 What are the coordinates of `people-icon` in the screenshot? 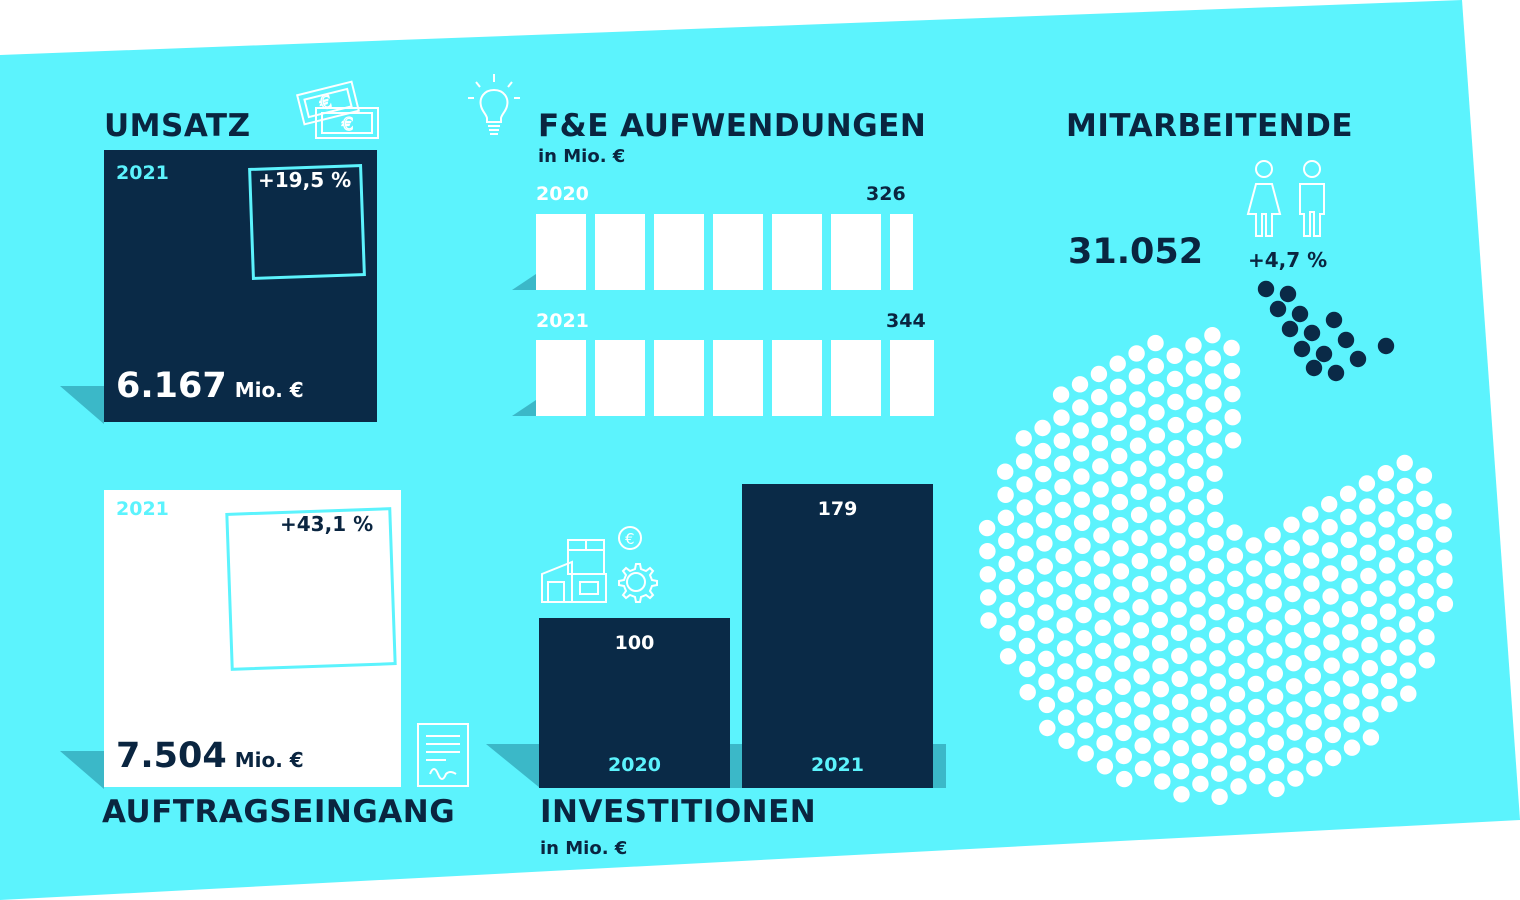 It's located at (1285, 198).